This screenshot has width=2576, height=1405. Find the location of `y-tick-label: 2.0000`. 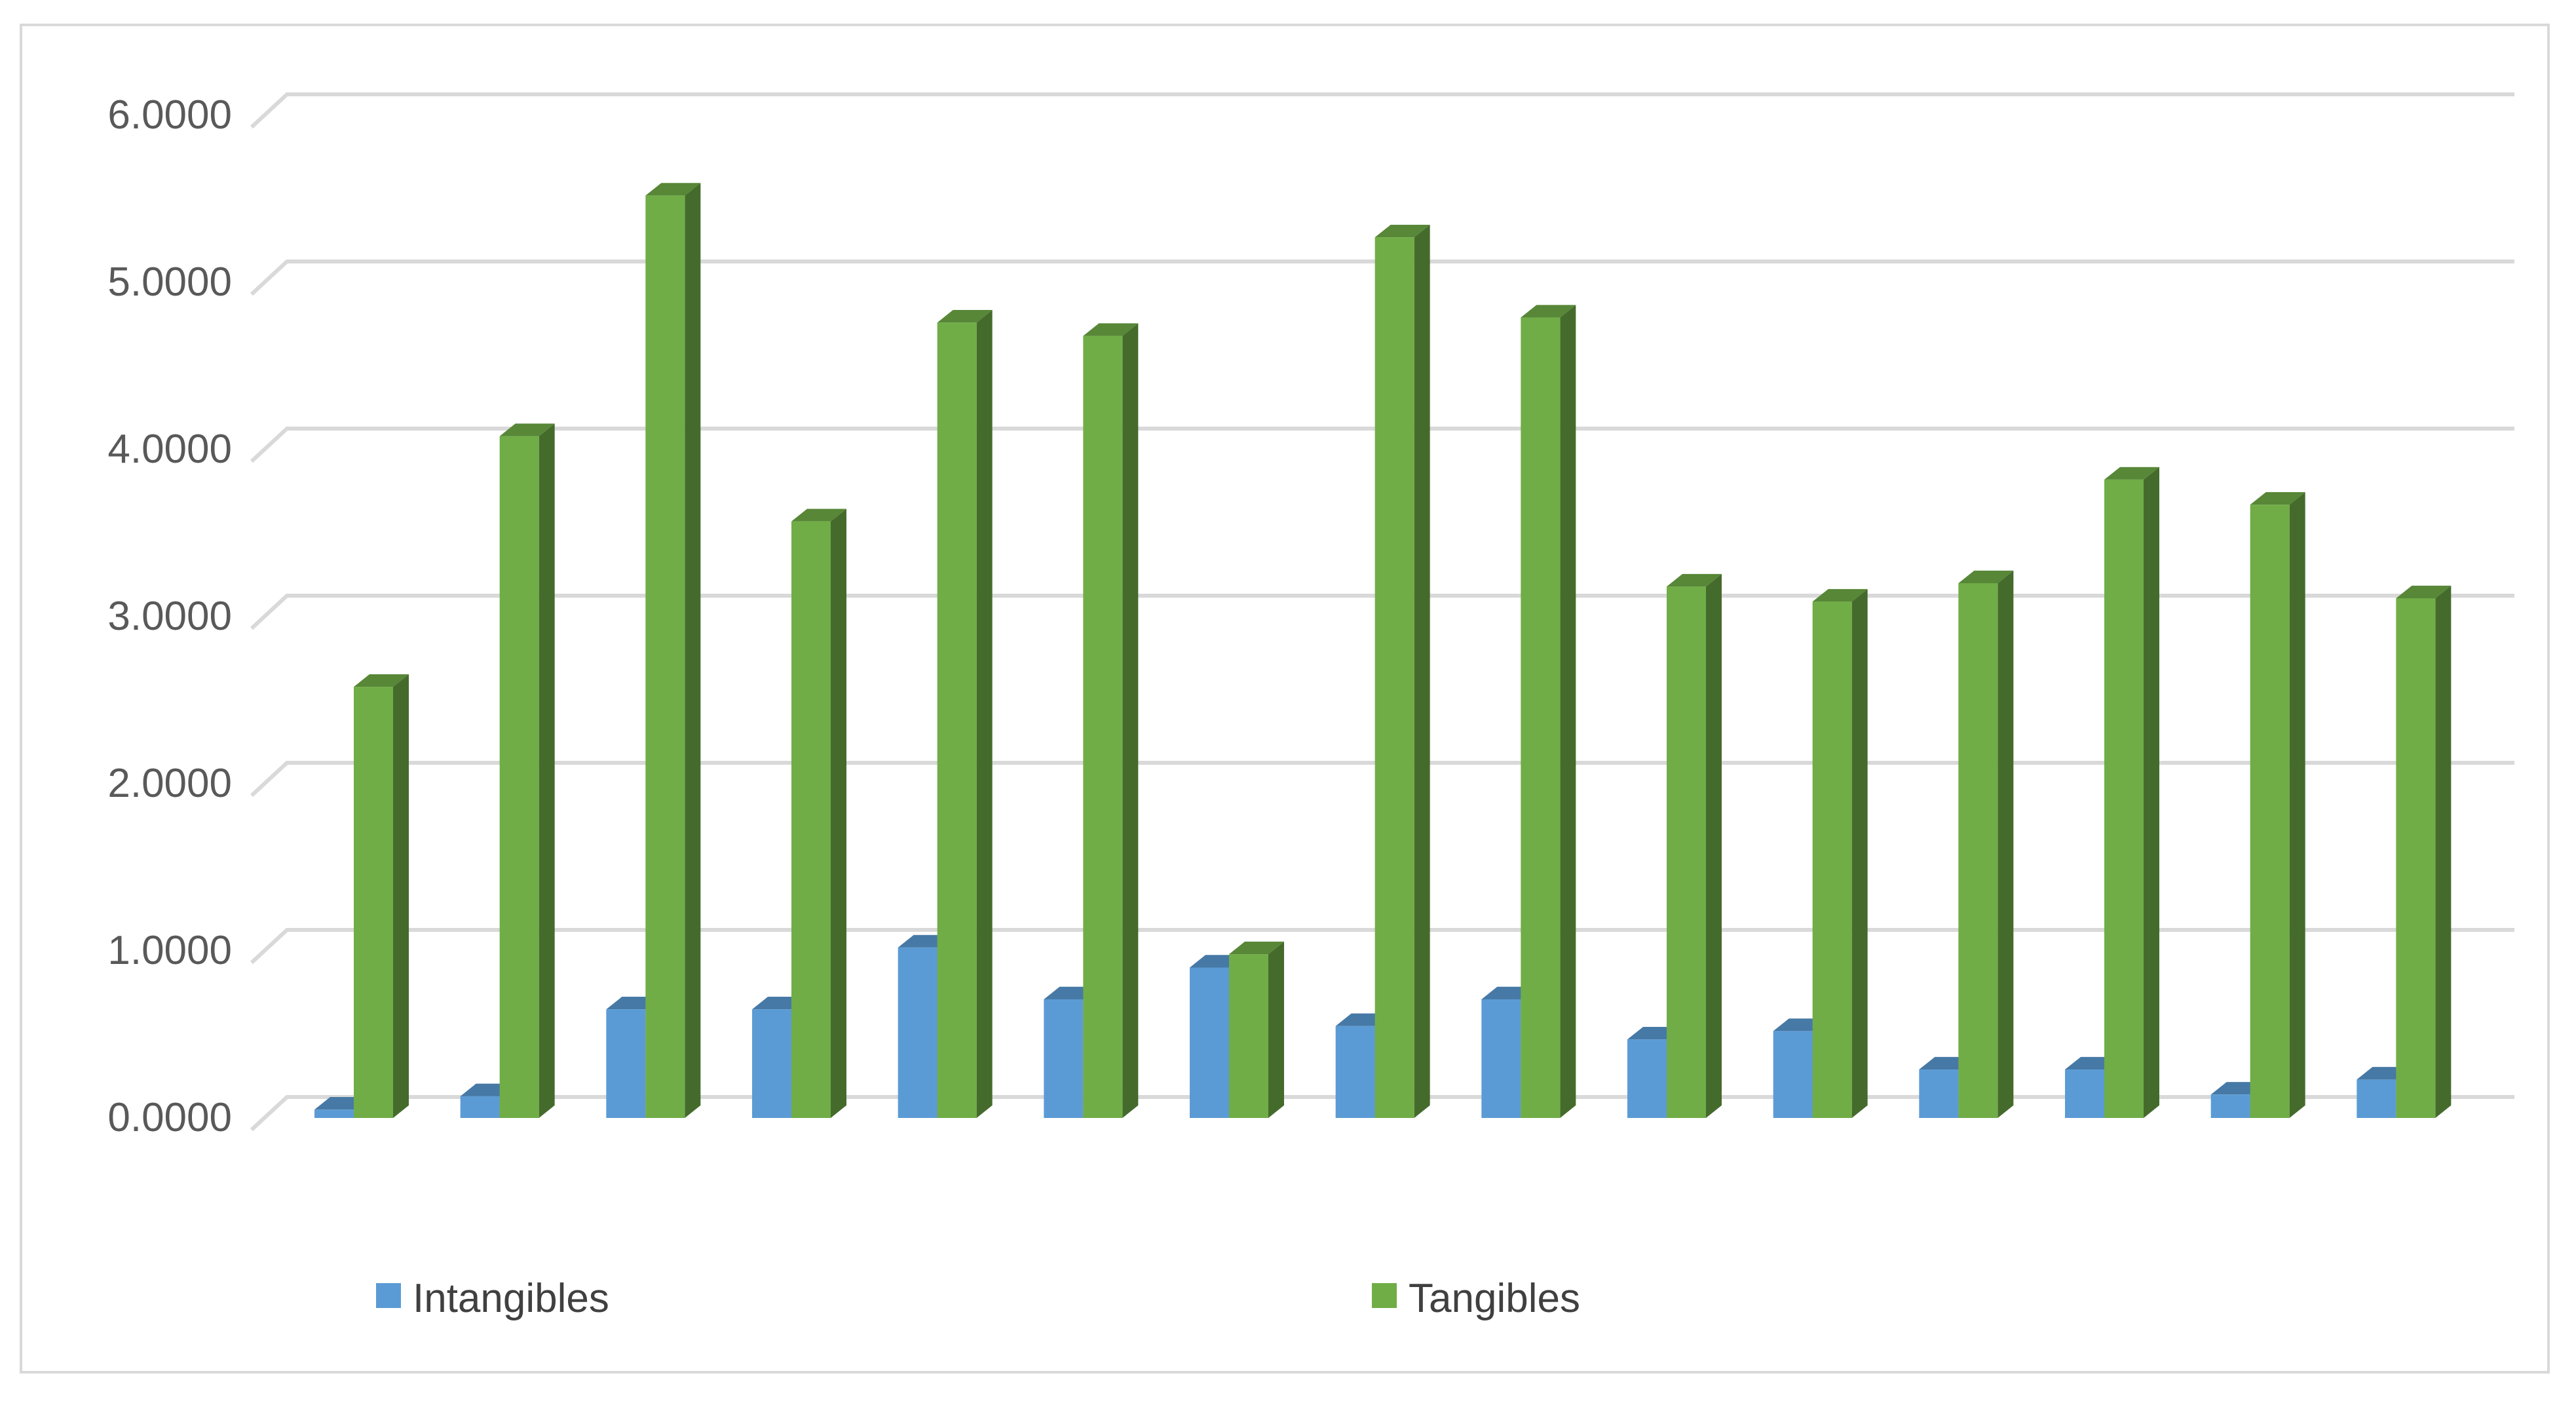

y-tick-label: 2.0000 is located at coordinates (170, 783).